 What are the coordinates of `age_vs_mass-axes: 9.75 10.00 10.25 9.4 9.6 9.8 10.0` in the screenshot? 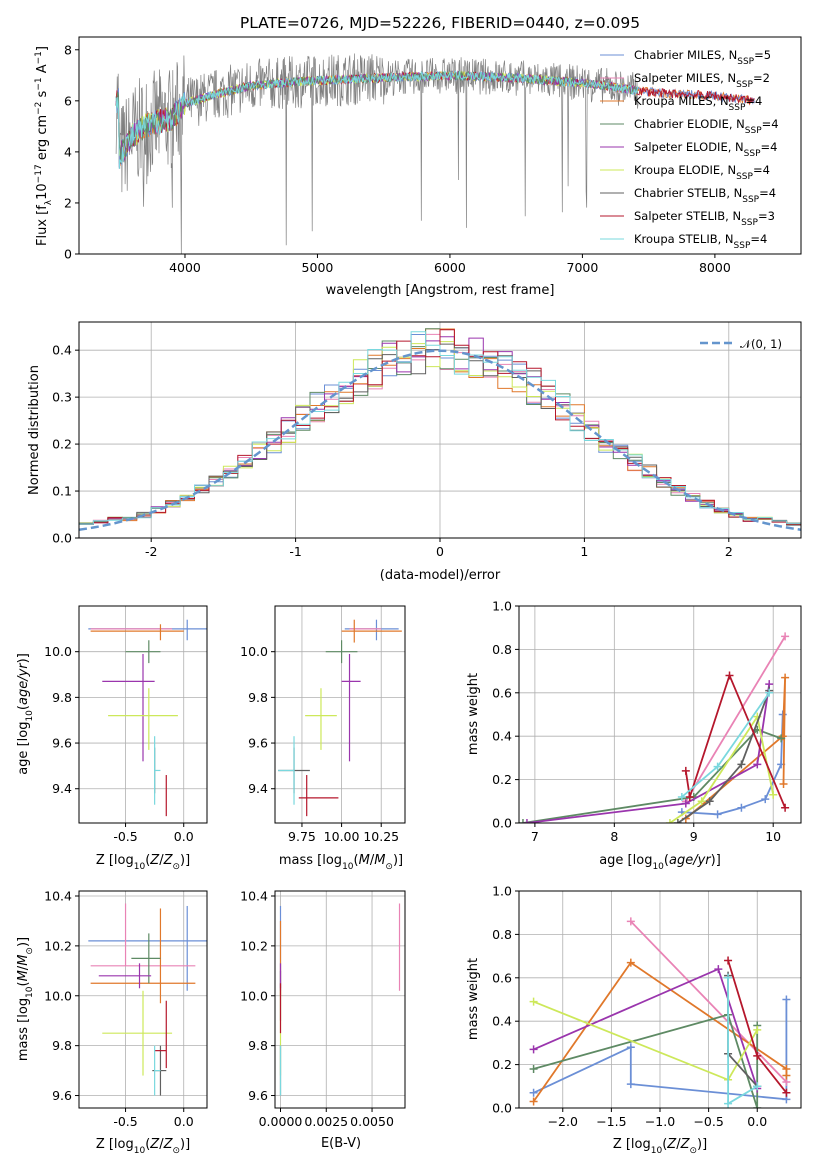 It's located at (323, 724).